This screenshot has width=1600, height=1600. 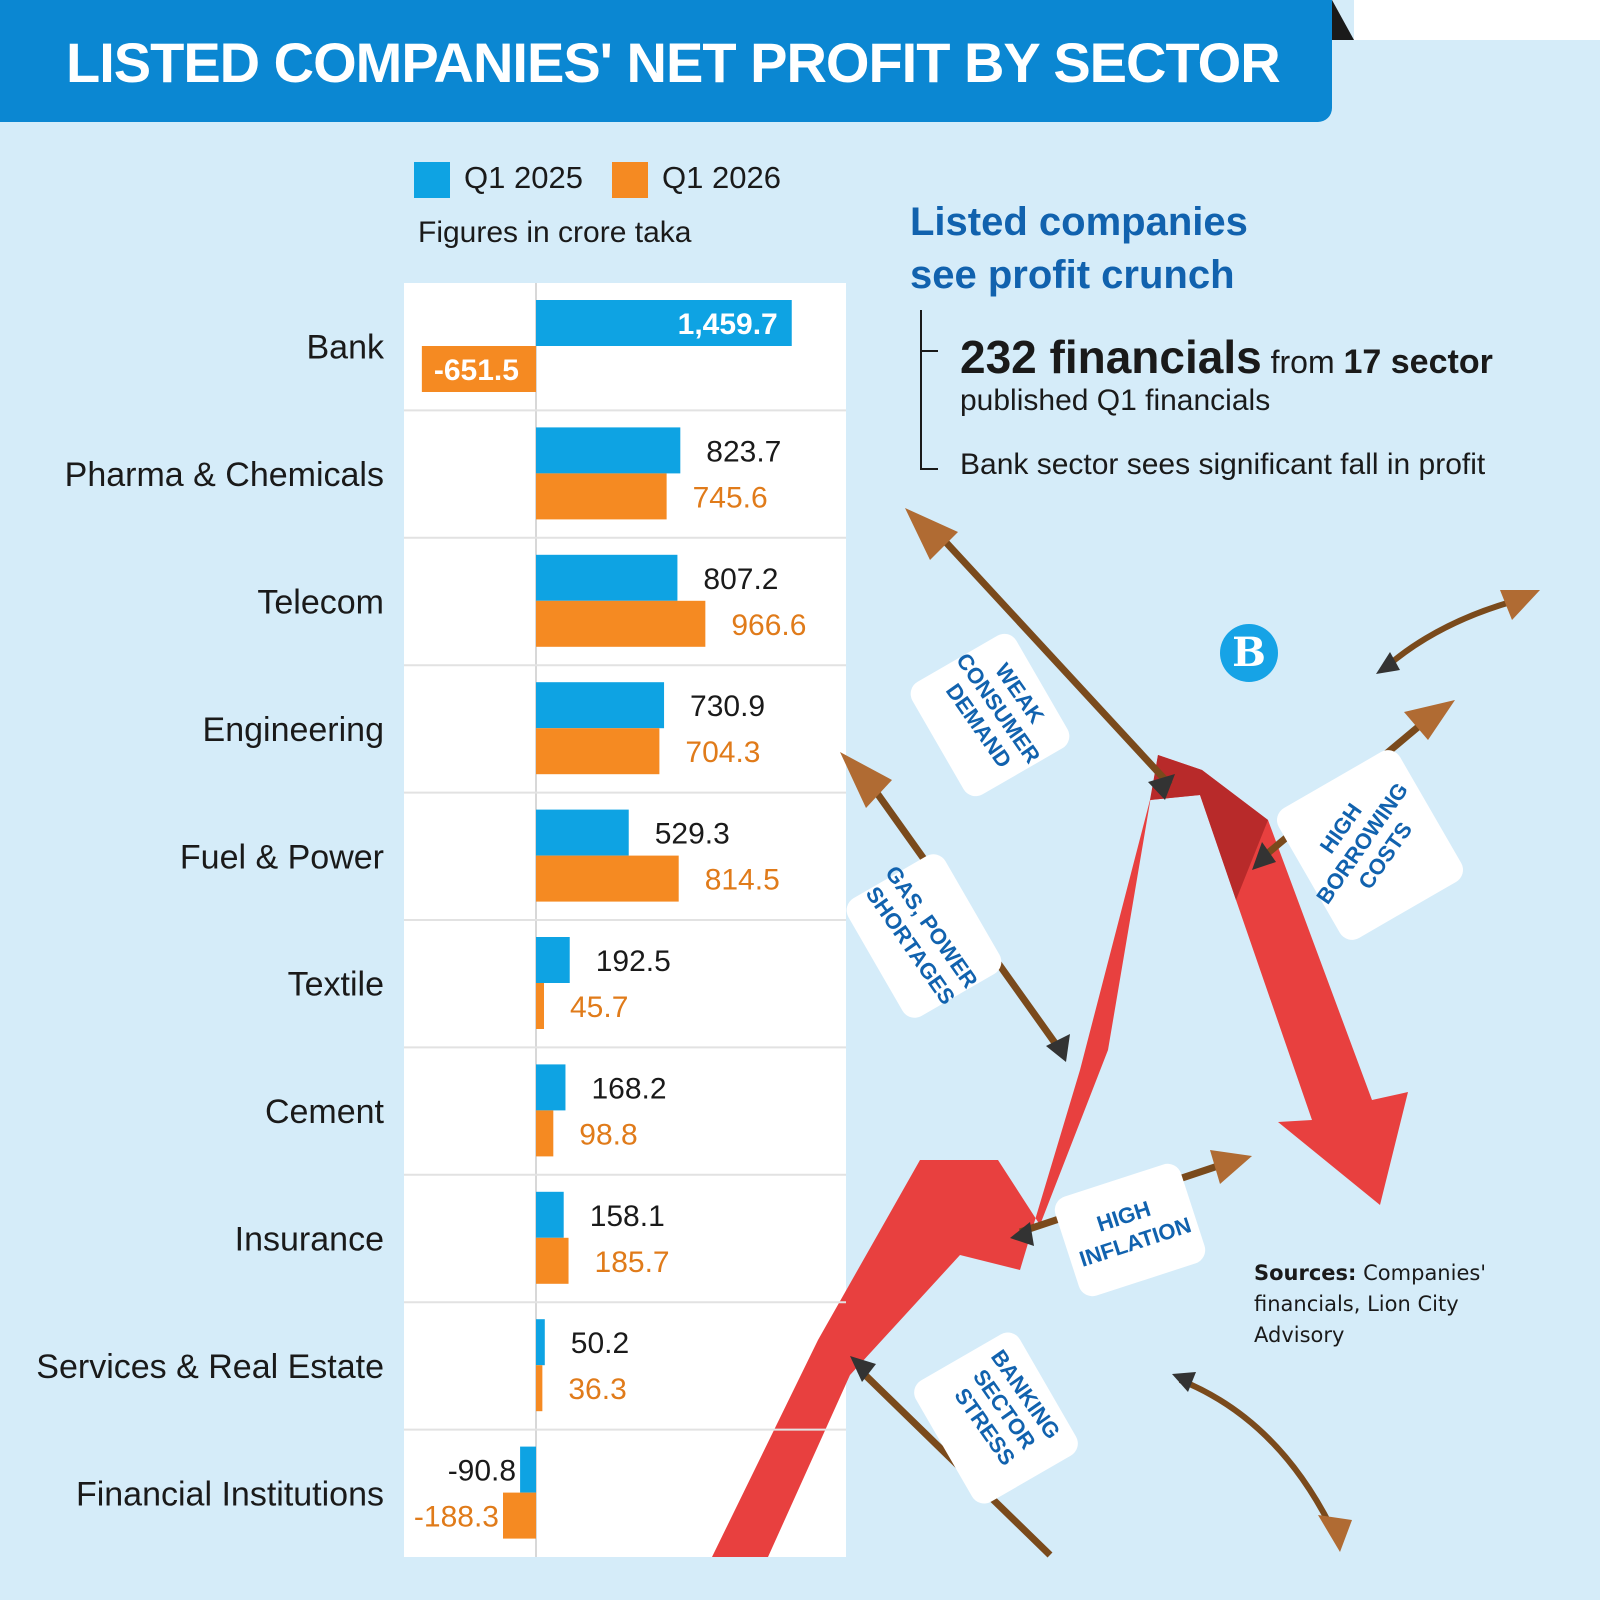 I want to click on arrow-weak-demand, so click(x=1040, y=654).